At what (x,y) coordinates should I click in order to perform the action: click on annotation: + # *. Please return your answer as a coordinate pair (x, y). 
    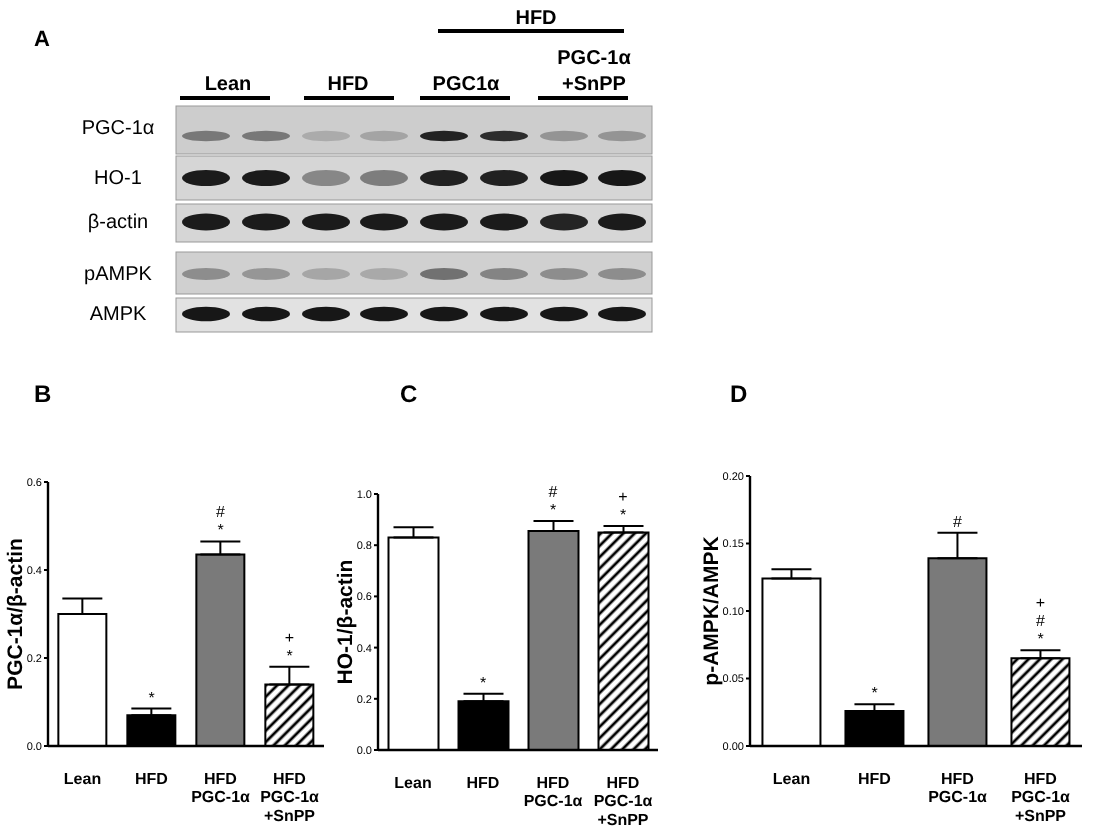
    Looking at the image, I should click on (1041, 621).